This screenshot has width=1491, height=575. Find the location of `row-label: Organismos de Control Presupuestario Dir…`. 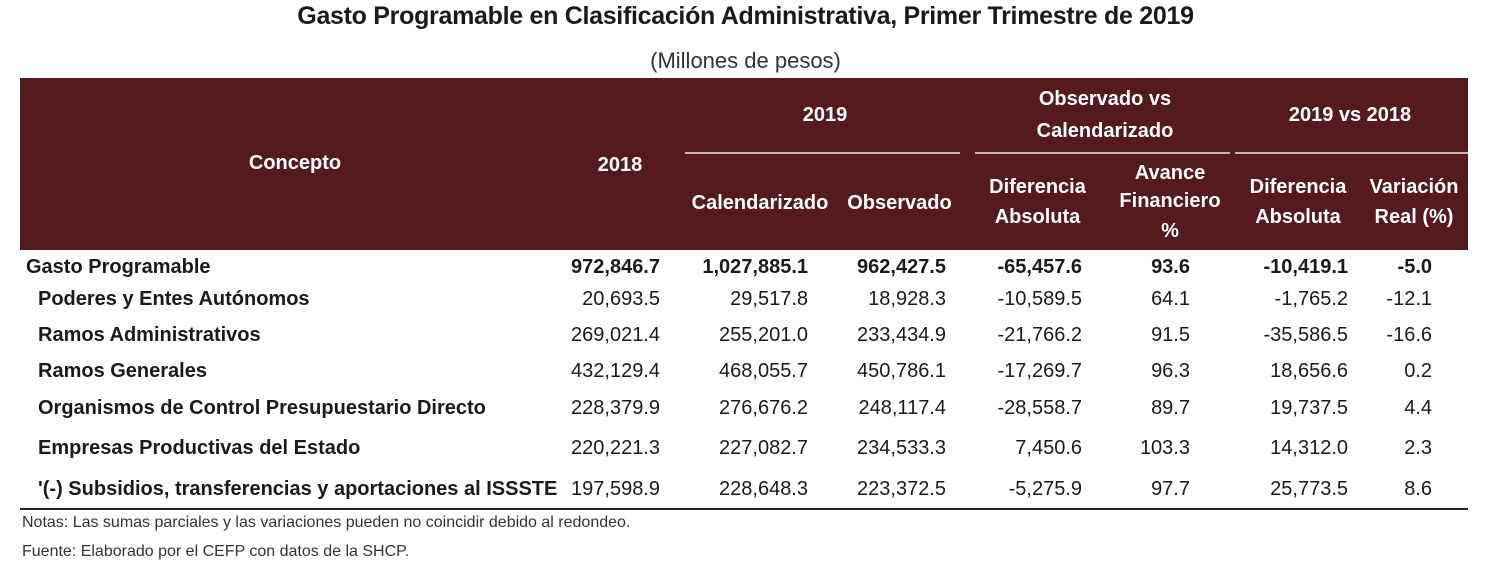

row-label: Organismos de Control Presupuestario Dir… is located at coordinates (262, 408).